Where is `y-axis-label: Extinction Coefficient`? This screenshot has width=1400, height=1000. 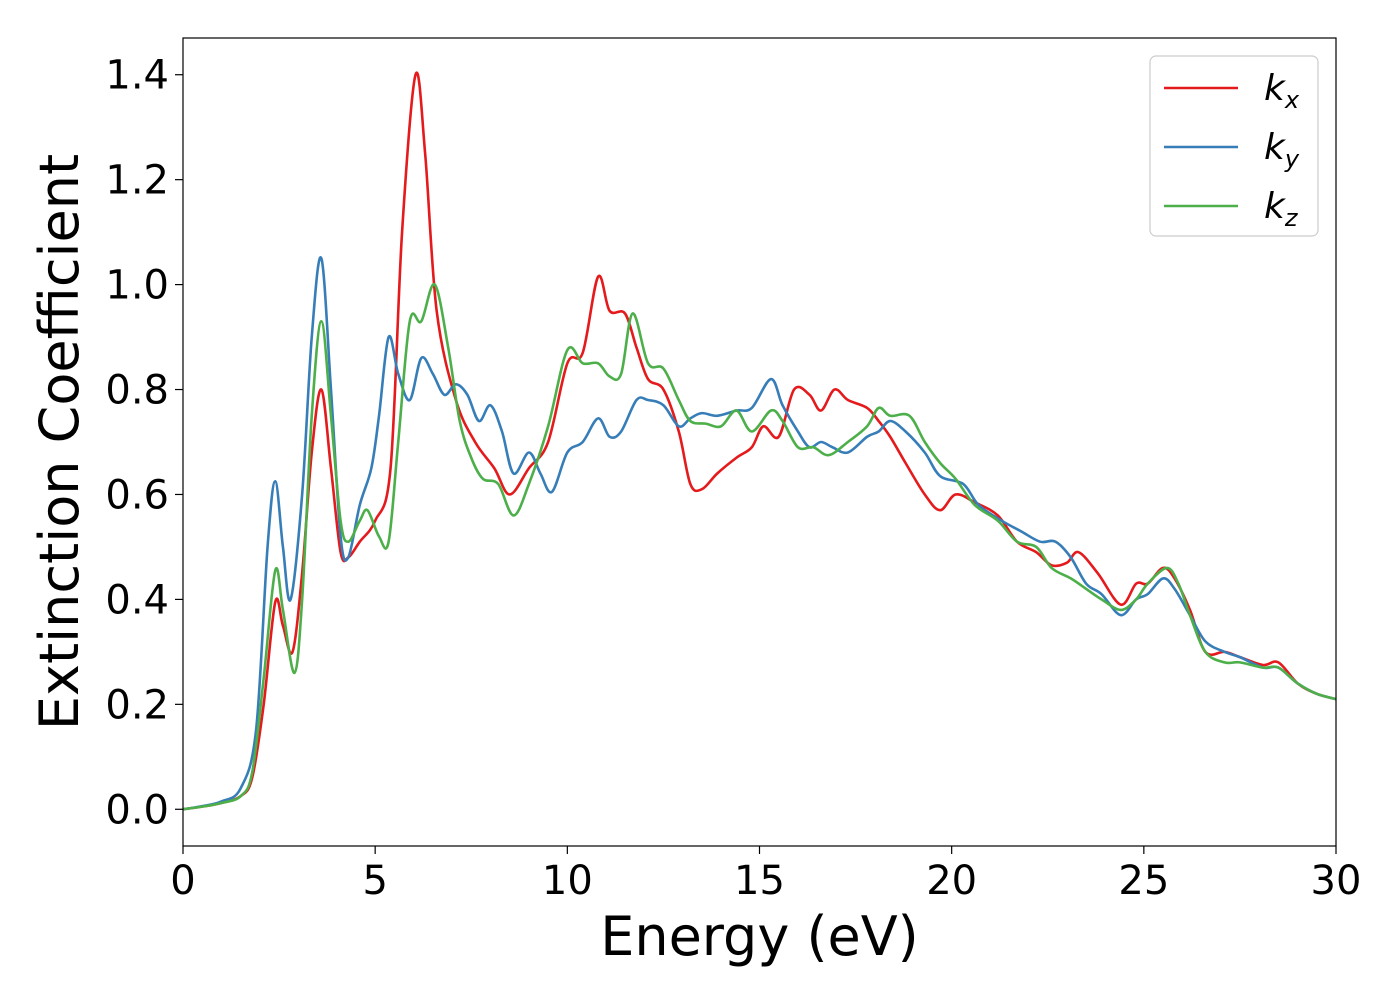 y-axis-label: Extinction Coefficient is located at coordinates (59, 442).